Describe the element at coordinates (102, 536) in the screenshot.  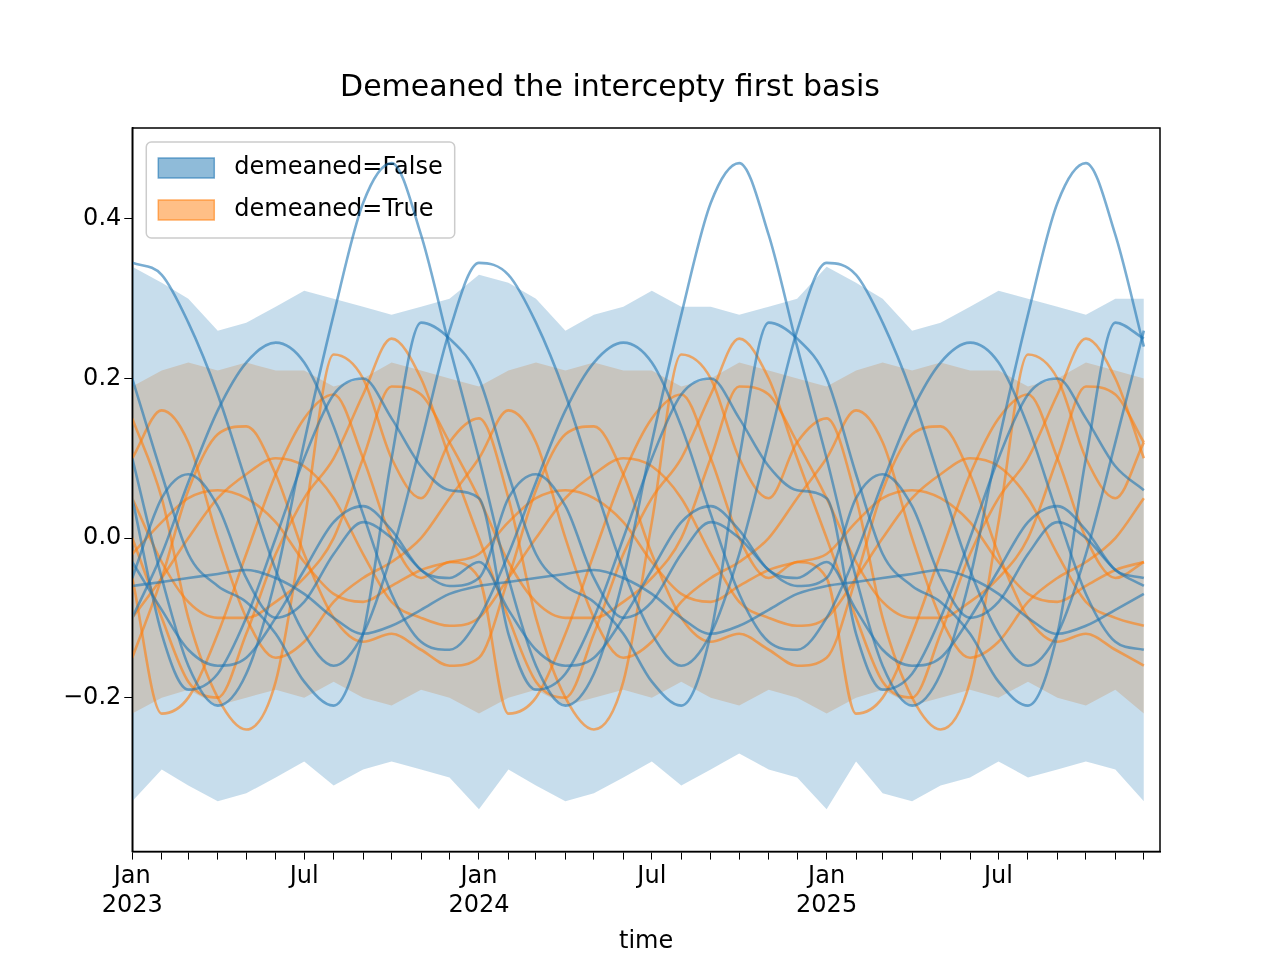
I see `y-tick-label: 0.0` at that location.